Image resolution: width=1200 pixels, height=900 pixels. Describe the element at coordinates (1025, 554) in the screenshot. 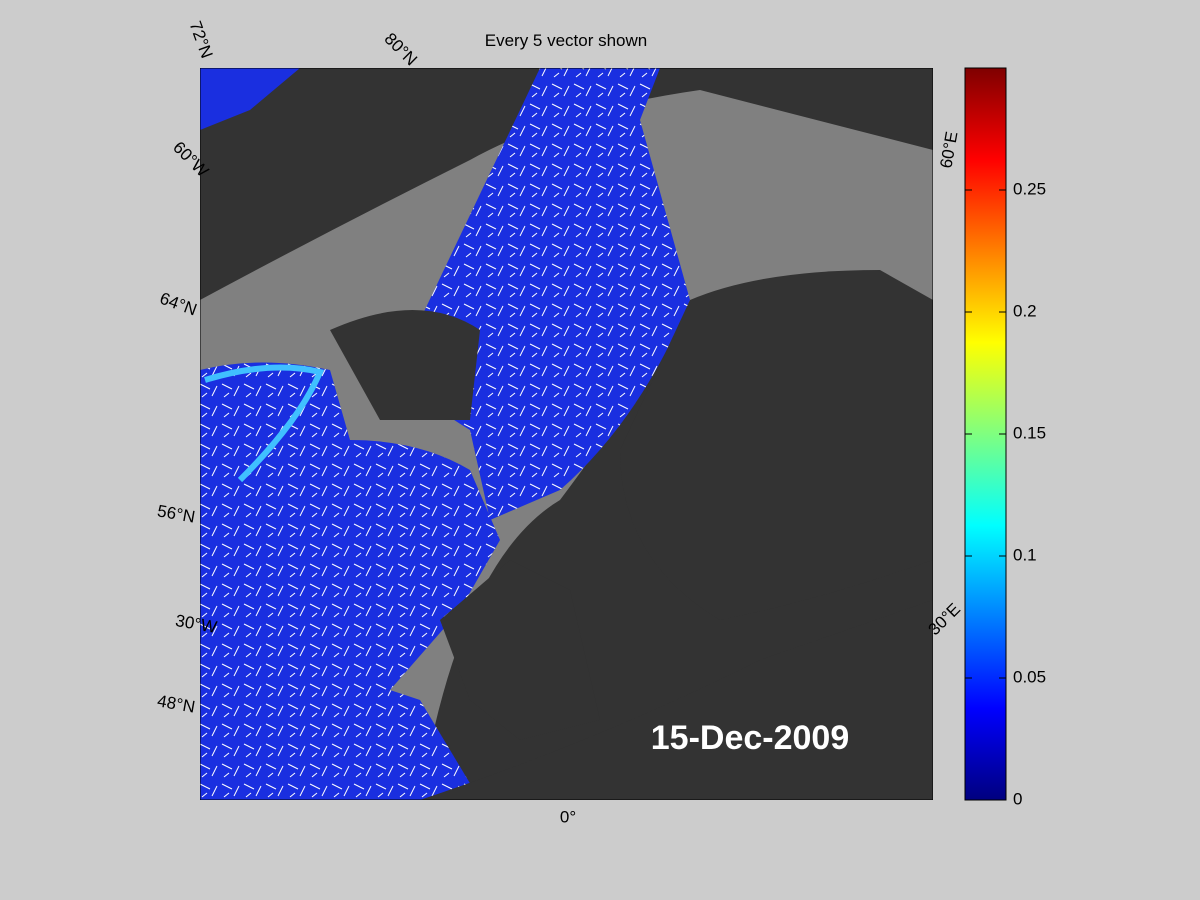

I see `colorbar-tick-label: 0.1` at that location.